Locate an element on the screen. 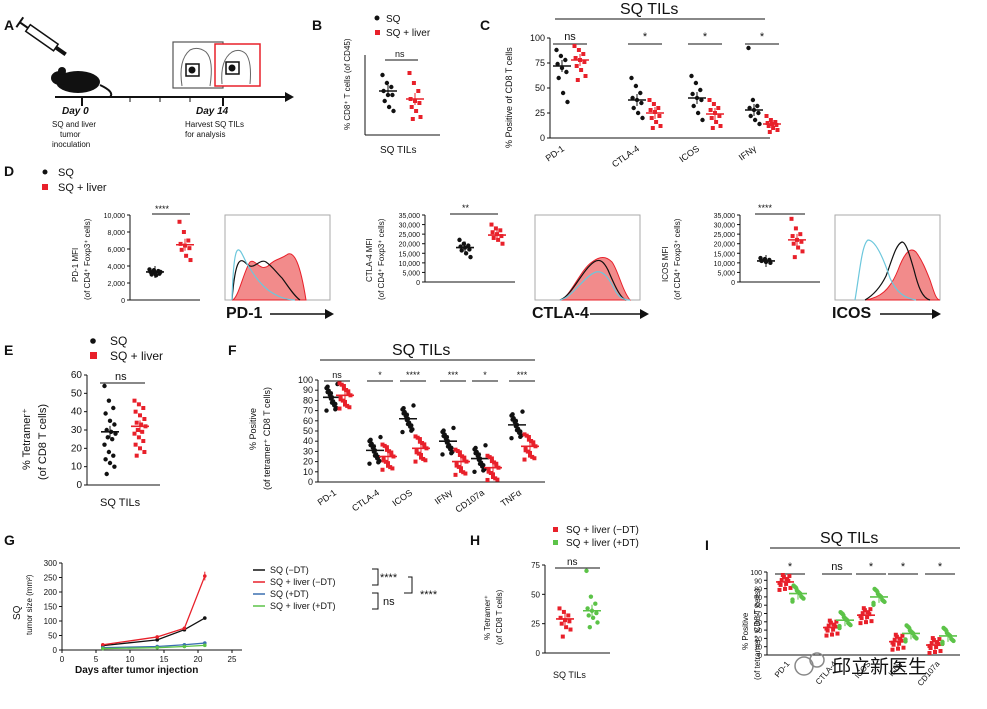 The height and width of the screenshot is (709, 987). x-tick-label: 25 is located at coordinates (232, 659).